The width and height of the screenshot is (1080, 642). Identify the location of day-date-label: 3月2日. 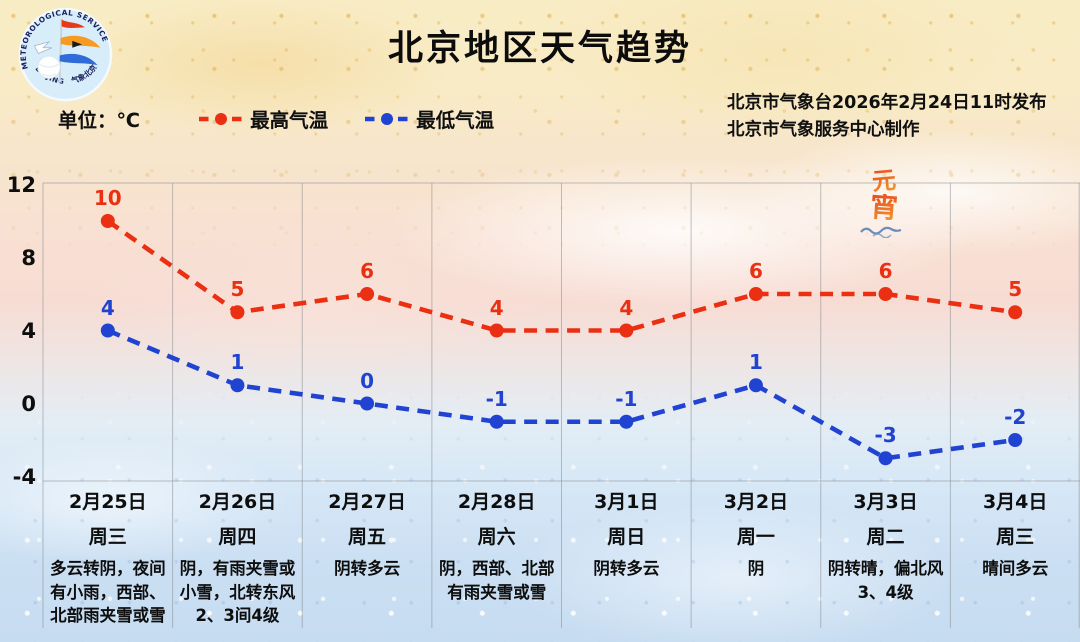
(756, 502).